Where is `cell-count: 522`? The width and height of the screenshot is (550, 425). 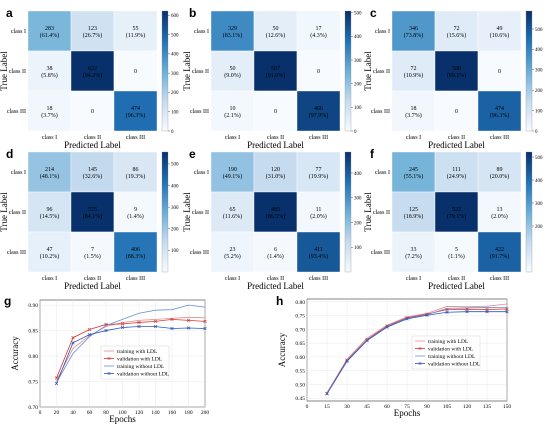
cell-count: 522 is located at coordinates (456, 210).